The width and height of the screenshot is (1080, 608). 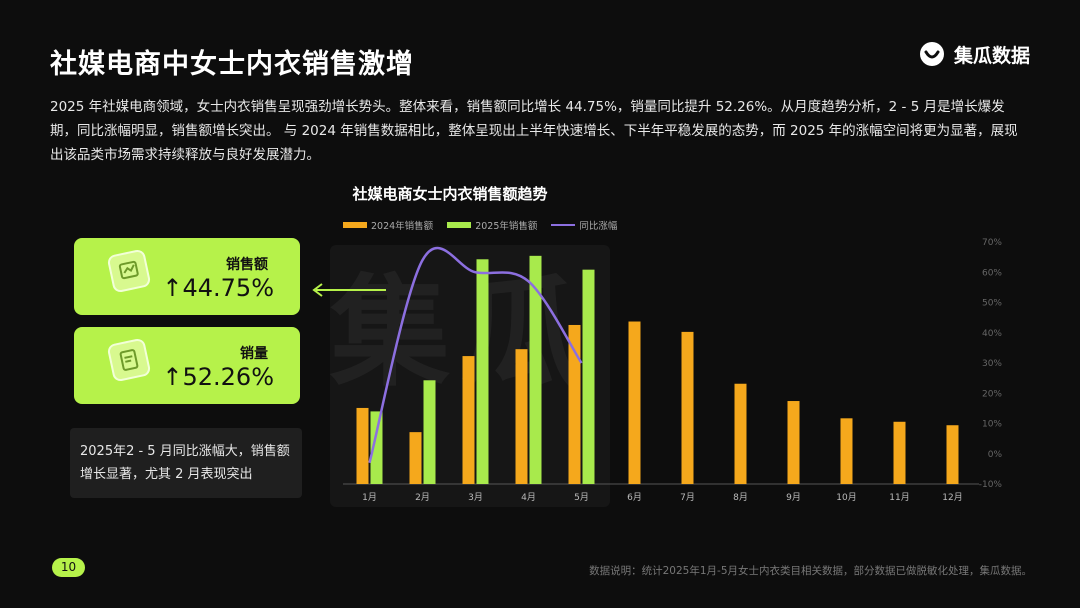 What do you see at coordinates (581, 497) in the screenshot?
I see `x-tick-label: 5月` at bounding box center [581, 497].